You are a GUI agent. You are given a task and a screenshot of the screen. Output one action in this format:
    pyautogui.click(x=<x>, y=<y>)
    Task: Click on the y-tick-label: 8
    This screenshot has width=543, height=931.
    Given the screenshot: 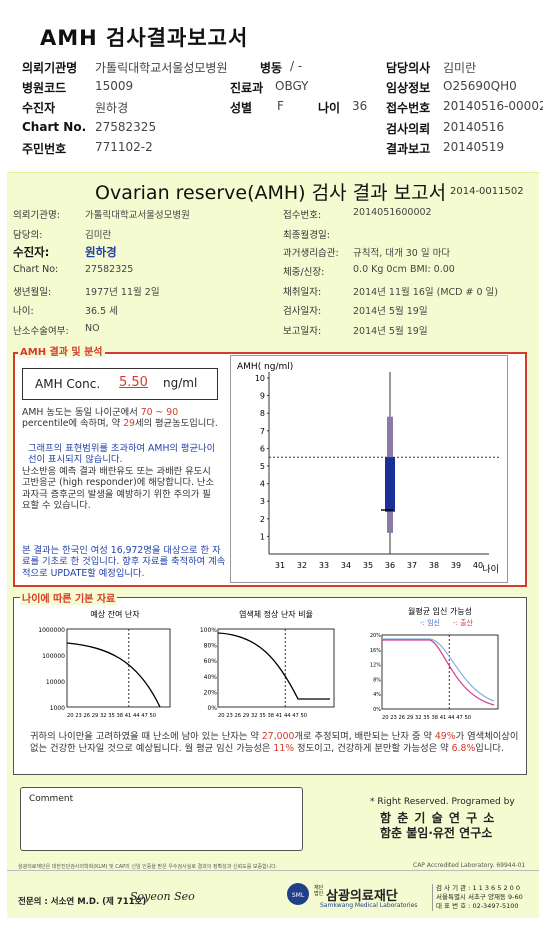 What is the action you would take?
    pyautogui.click(x=262, y=413)
    